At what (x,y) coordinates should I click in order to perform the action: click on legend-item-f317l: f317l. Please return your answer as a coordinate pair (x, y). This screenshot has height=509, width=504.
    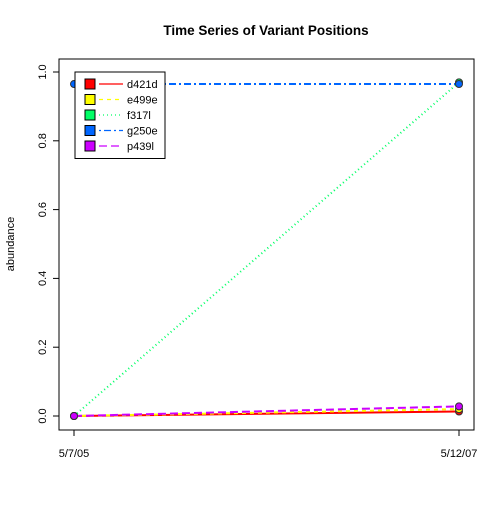
    Looking at the image, I should click on (117, 115).